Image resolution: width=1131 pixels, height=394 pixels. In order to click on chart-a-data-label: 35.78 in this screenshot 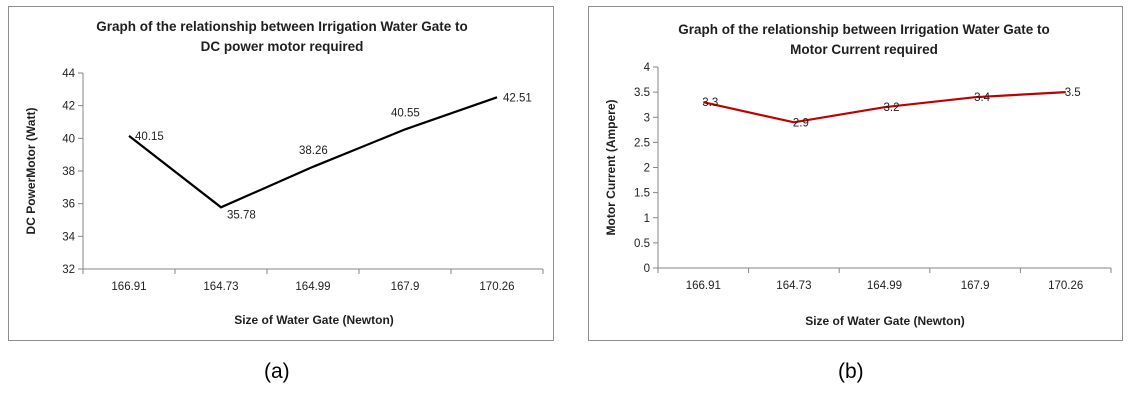, I will do `click(241, 215)`.